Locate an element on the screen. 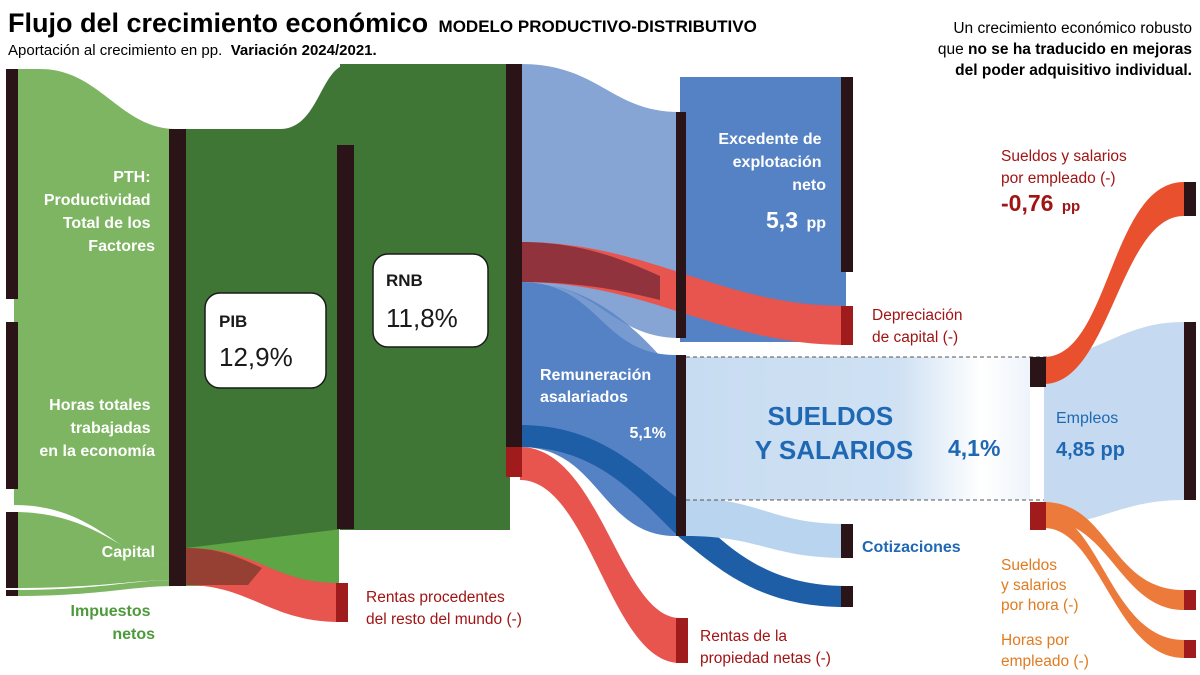 Image resolution: width=1200 pixels, height=675 pixels. flow-cotizaciones is located at coordinates (766, 528).